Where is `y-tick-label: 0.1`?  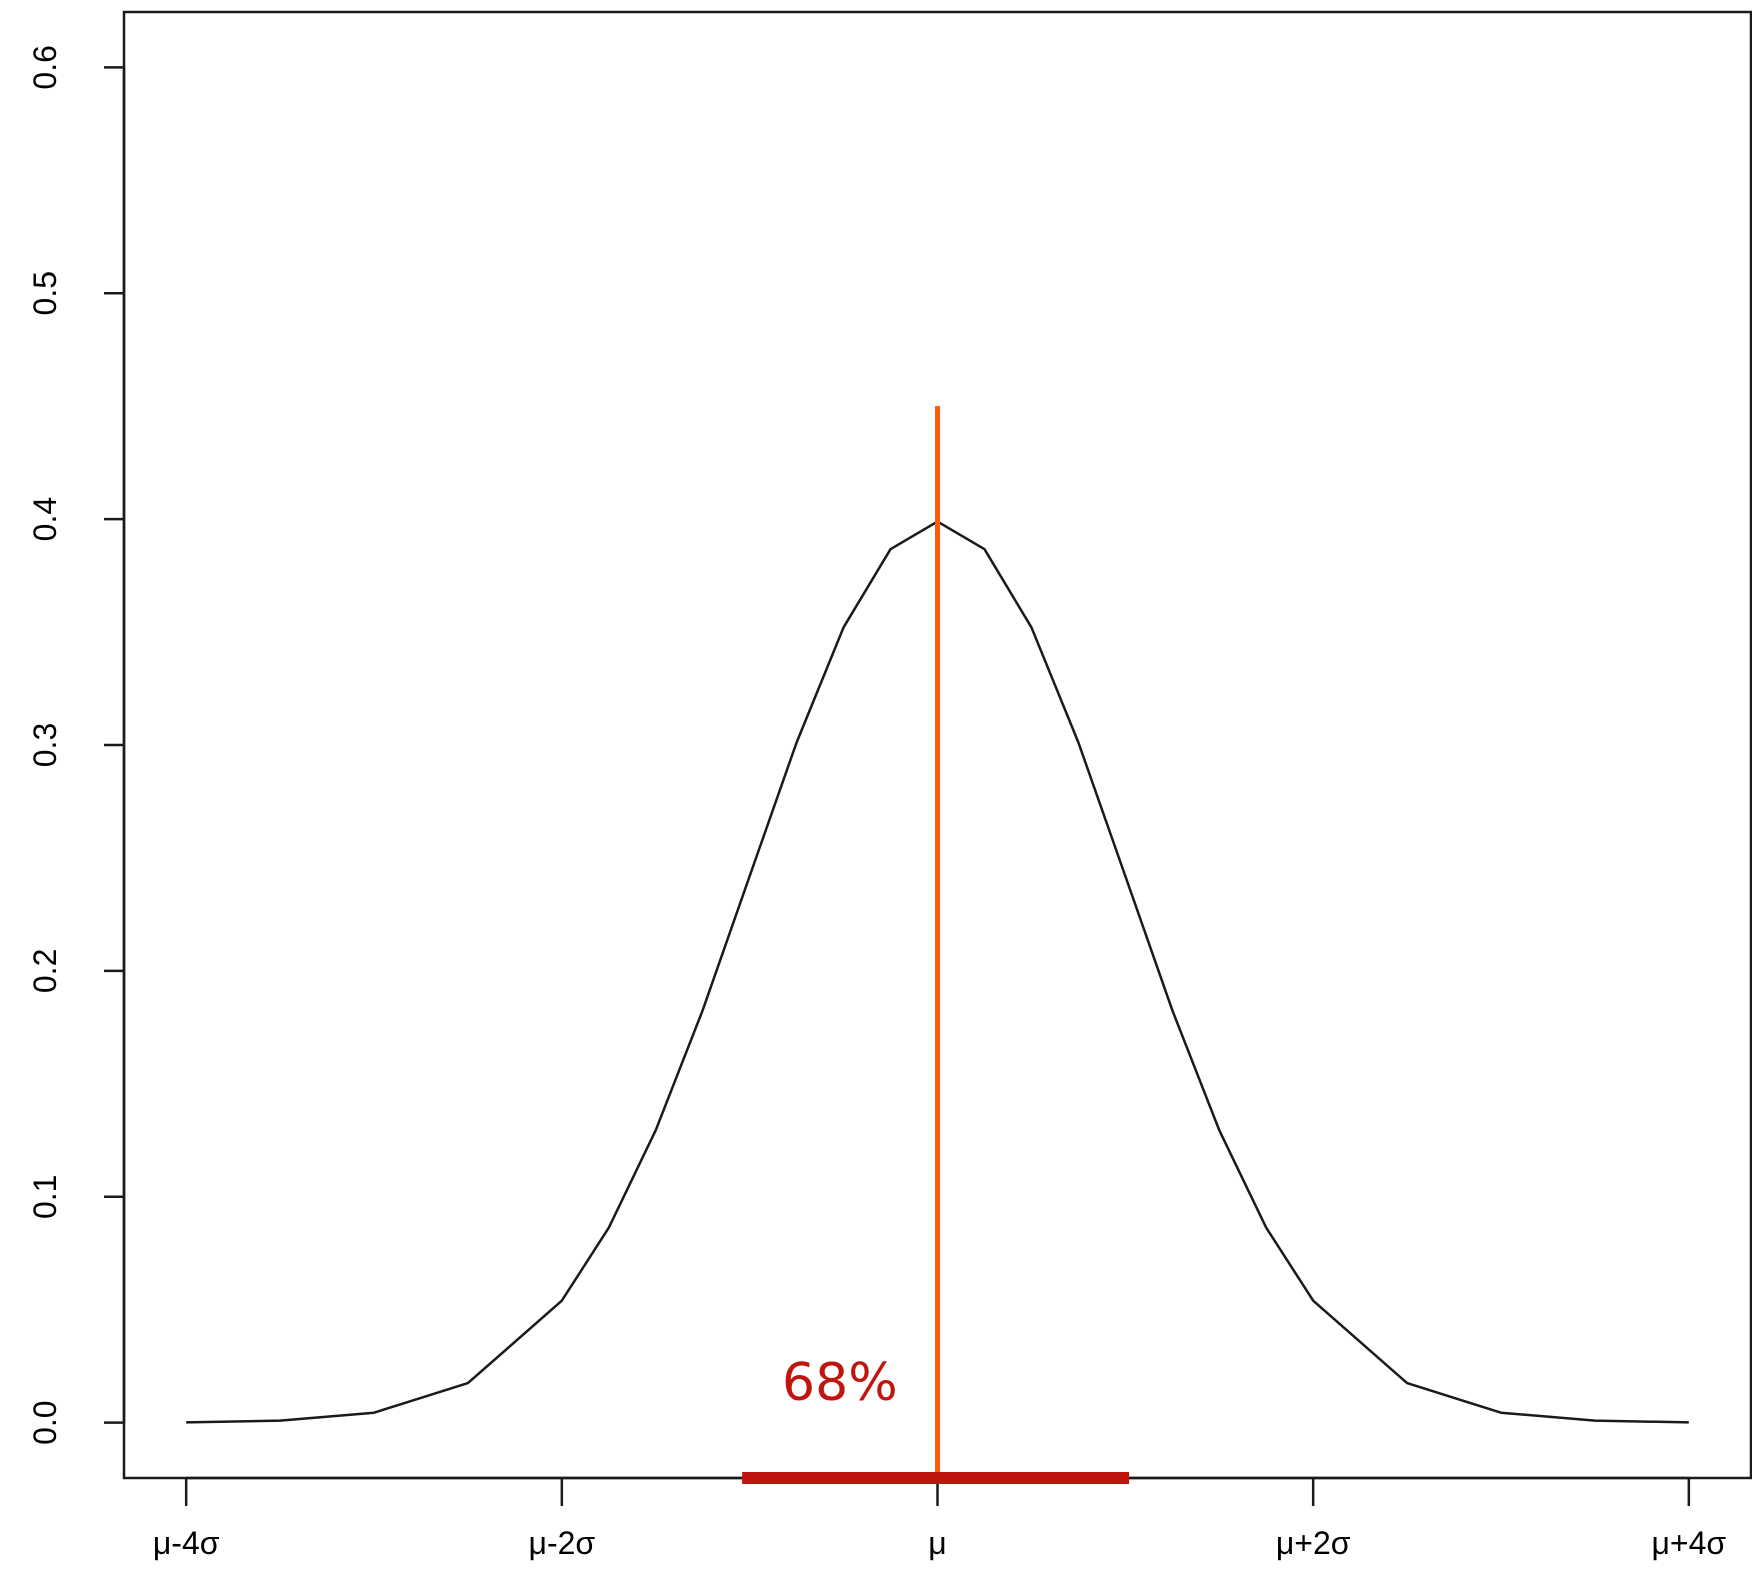 y-tick-label: 0.1 is located at coordinates (45, 1197).